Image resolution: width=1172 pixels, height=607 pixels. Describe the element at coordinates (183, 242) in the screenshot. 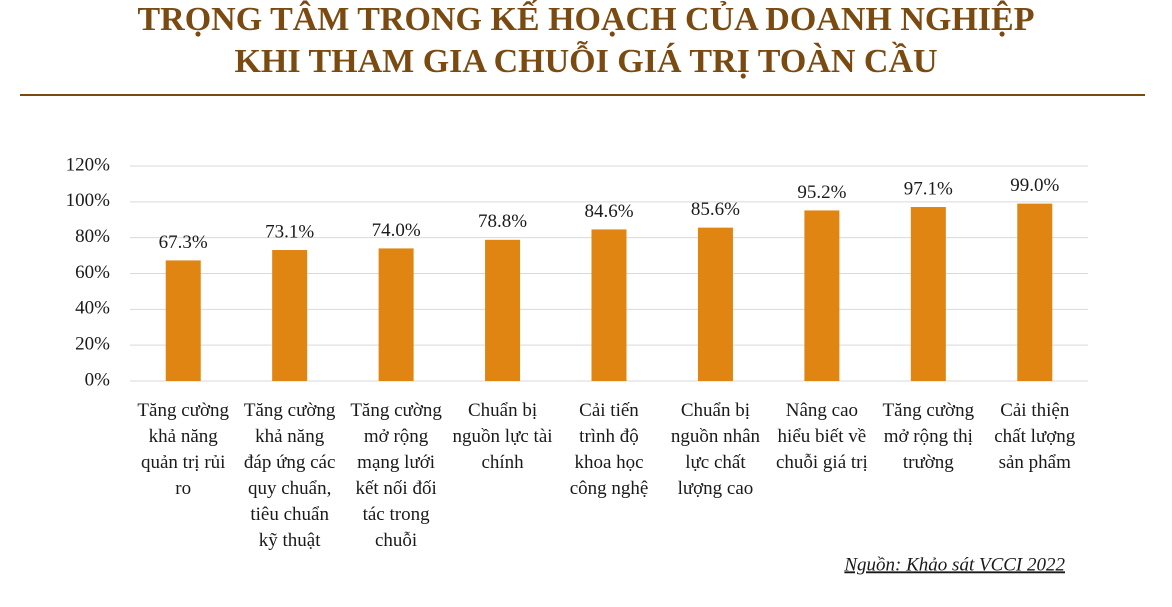

I see `value-label: 67.3%` at that location.